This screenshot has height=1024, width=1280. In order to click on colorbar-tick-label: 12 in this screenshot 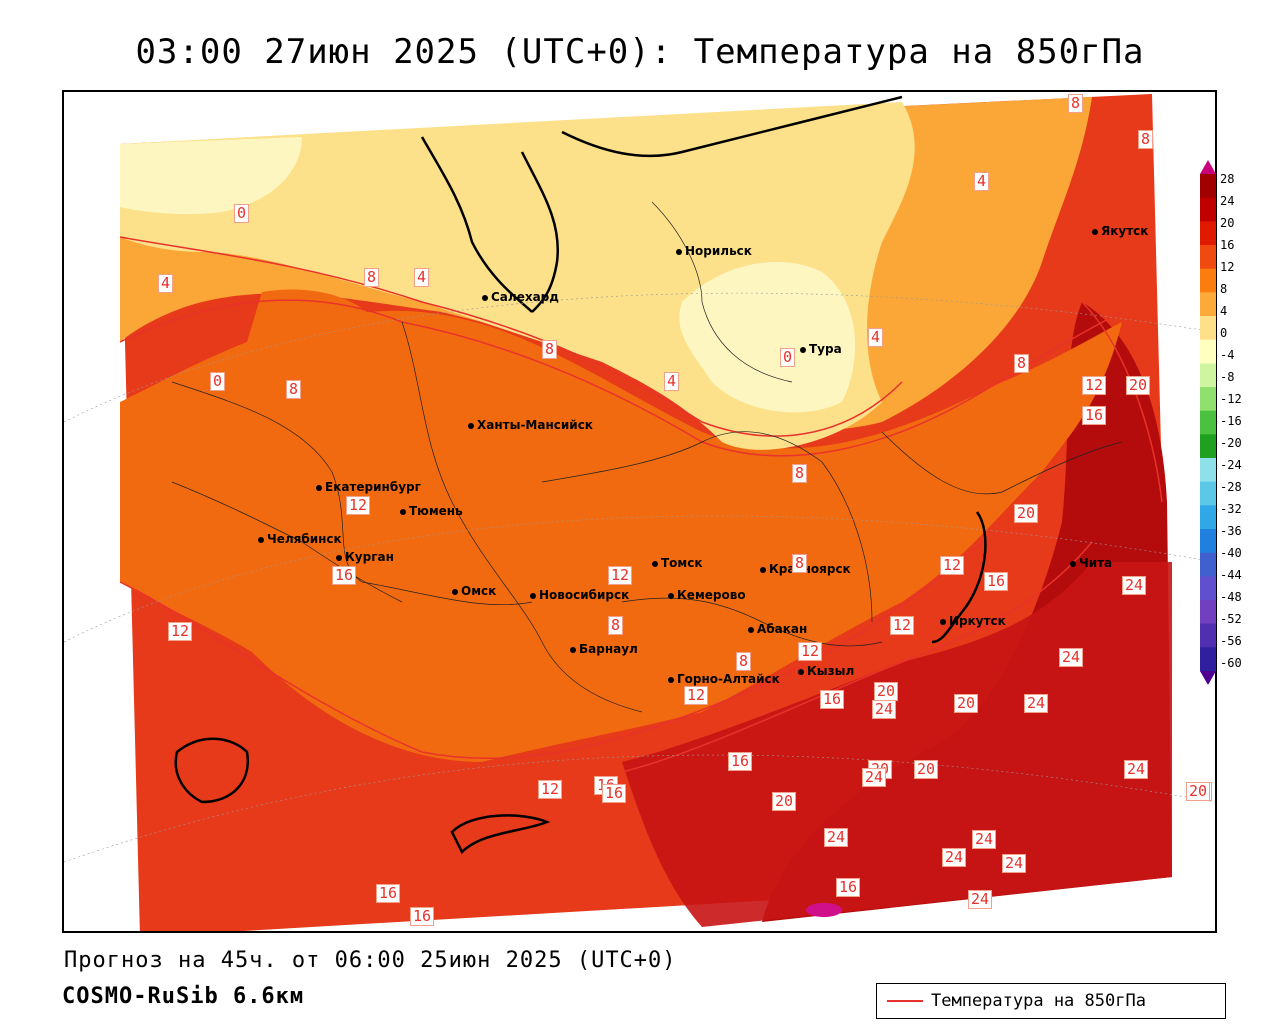, I will do `click(1227, 267)`.